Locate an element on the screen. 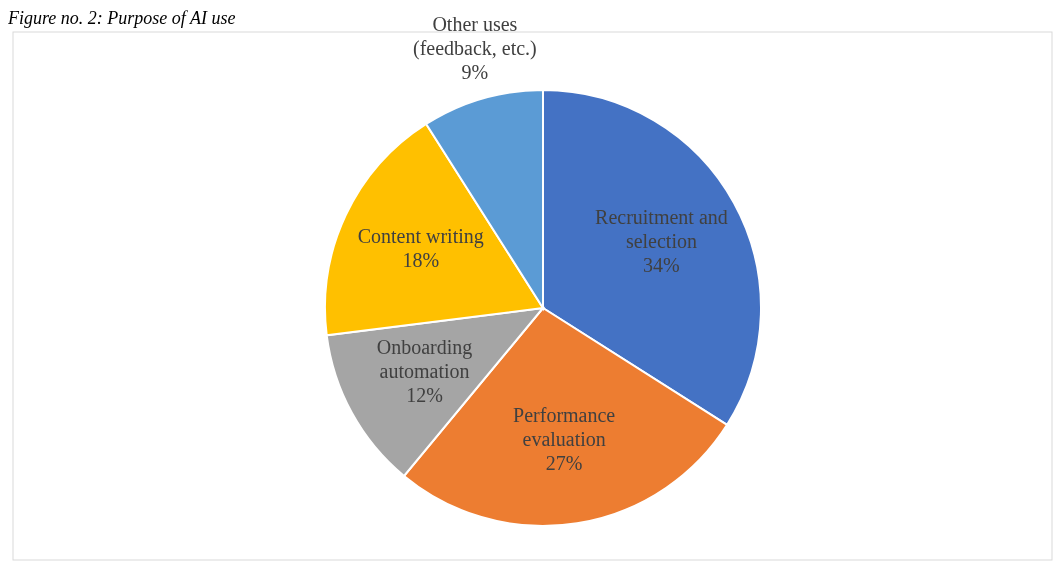 This screenshot has height=569, width=1061. data-label: 27% is located at coordinates (564, 463).